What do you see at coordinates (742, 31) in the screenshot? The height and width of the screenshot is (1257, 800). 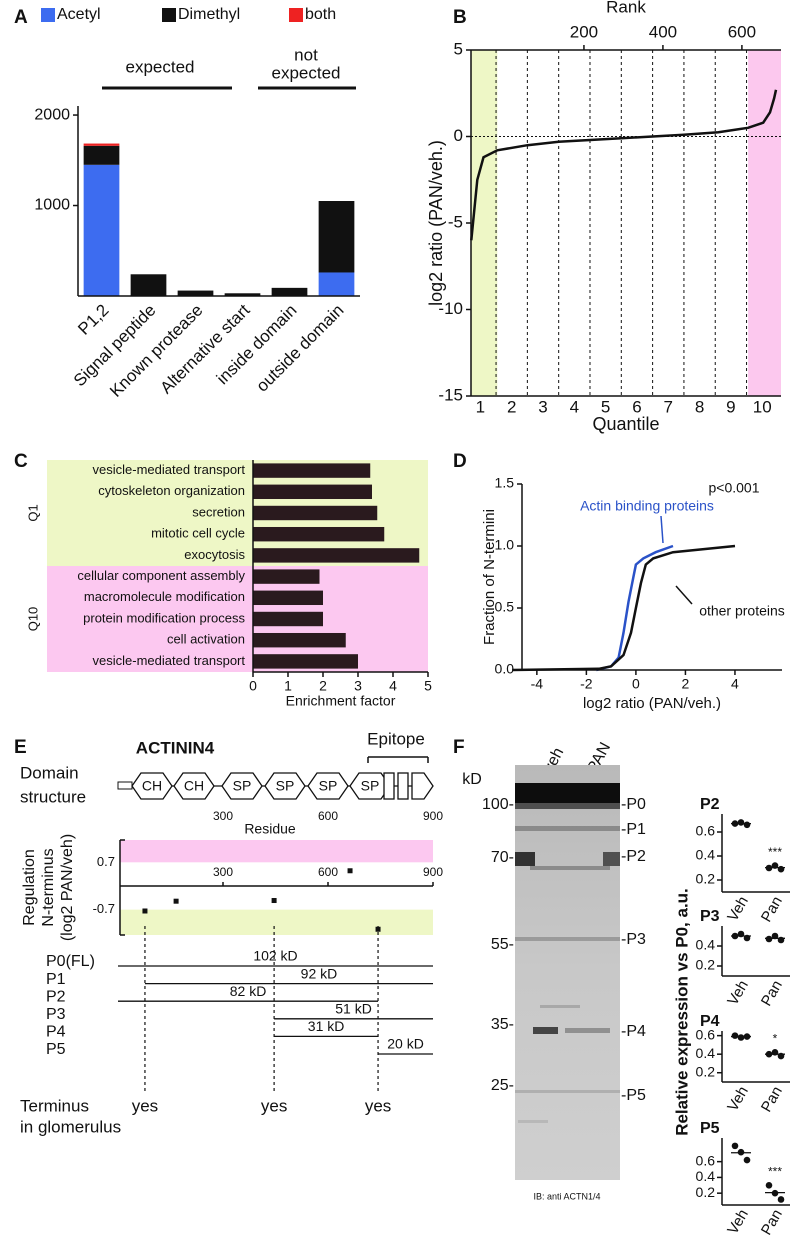 I see `x2-tick-label: 600` at bounding box center [742, 31].